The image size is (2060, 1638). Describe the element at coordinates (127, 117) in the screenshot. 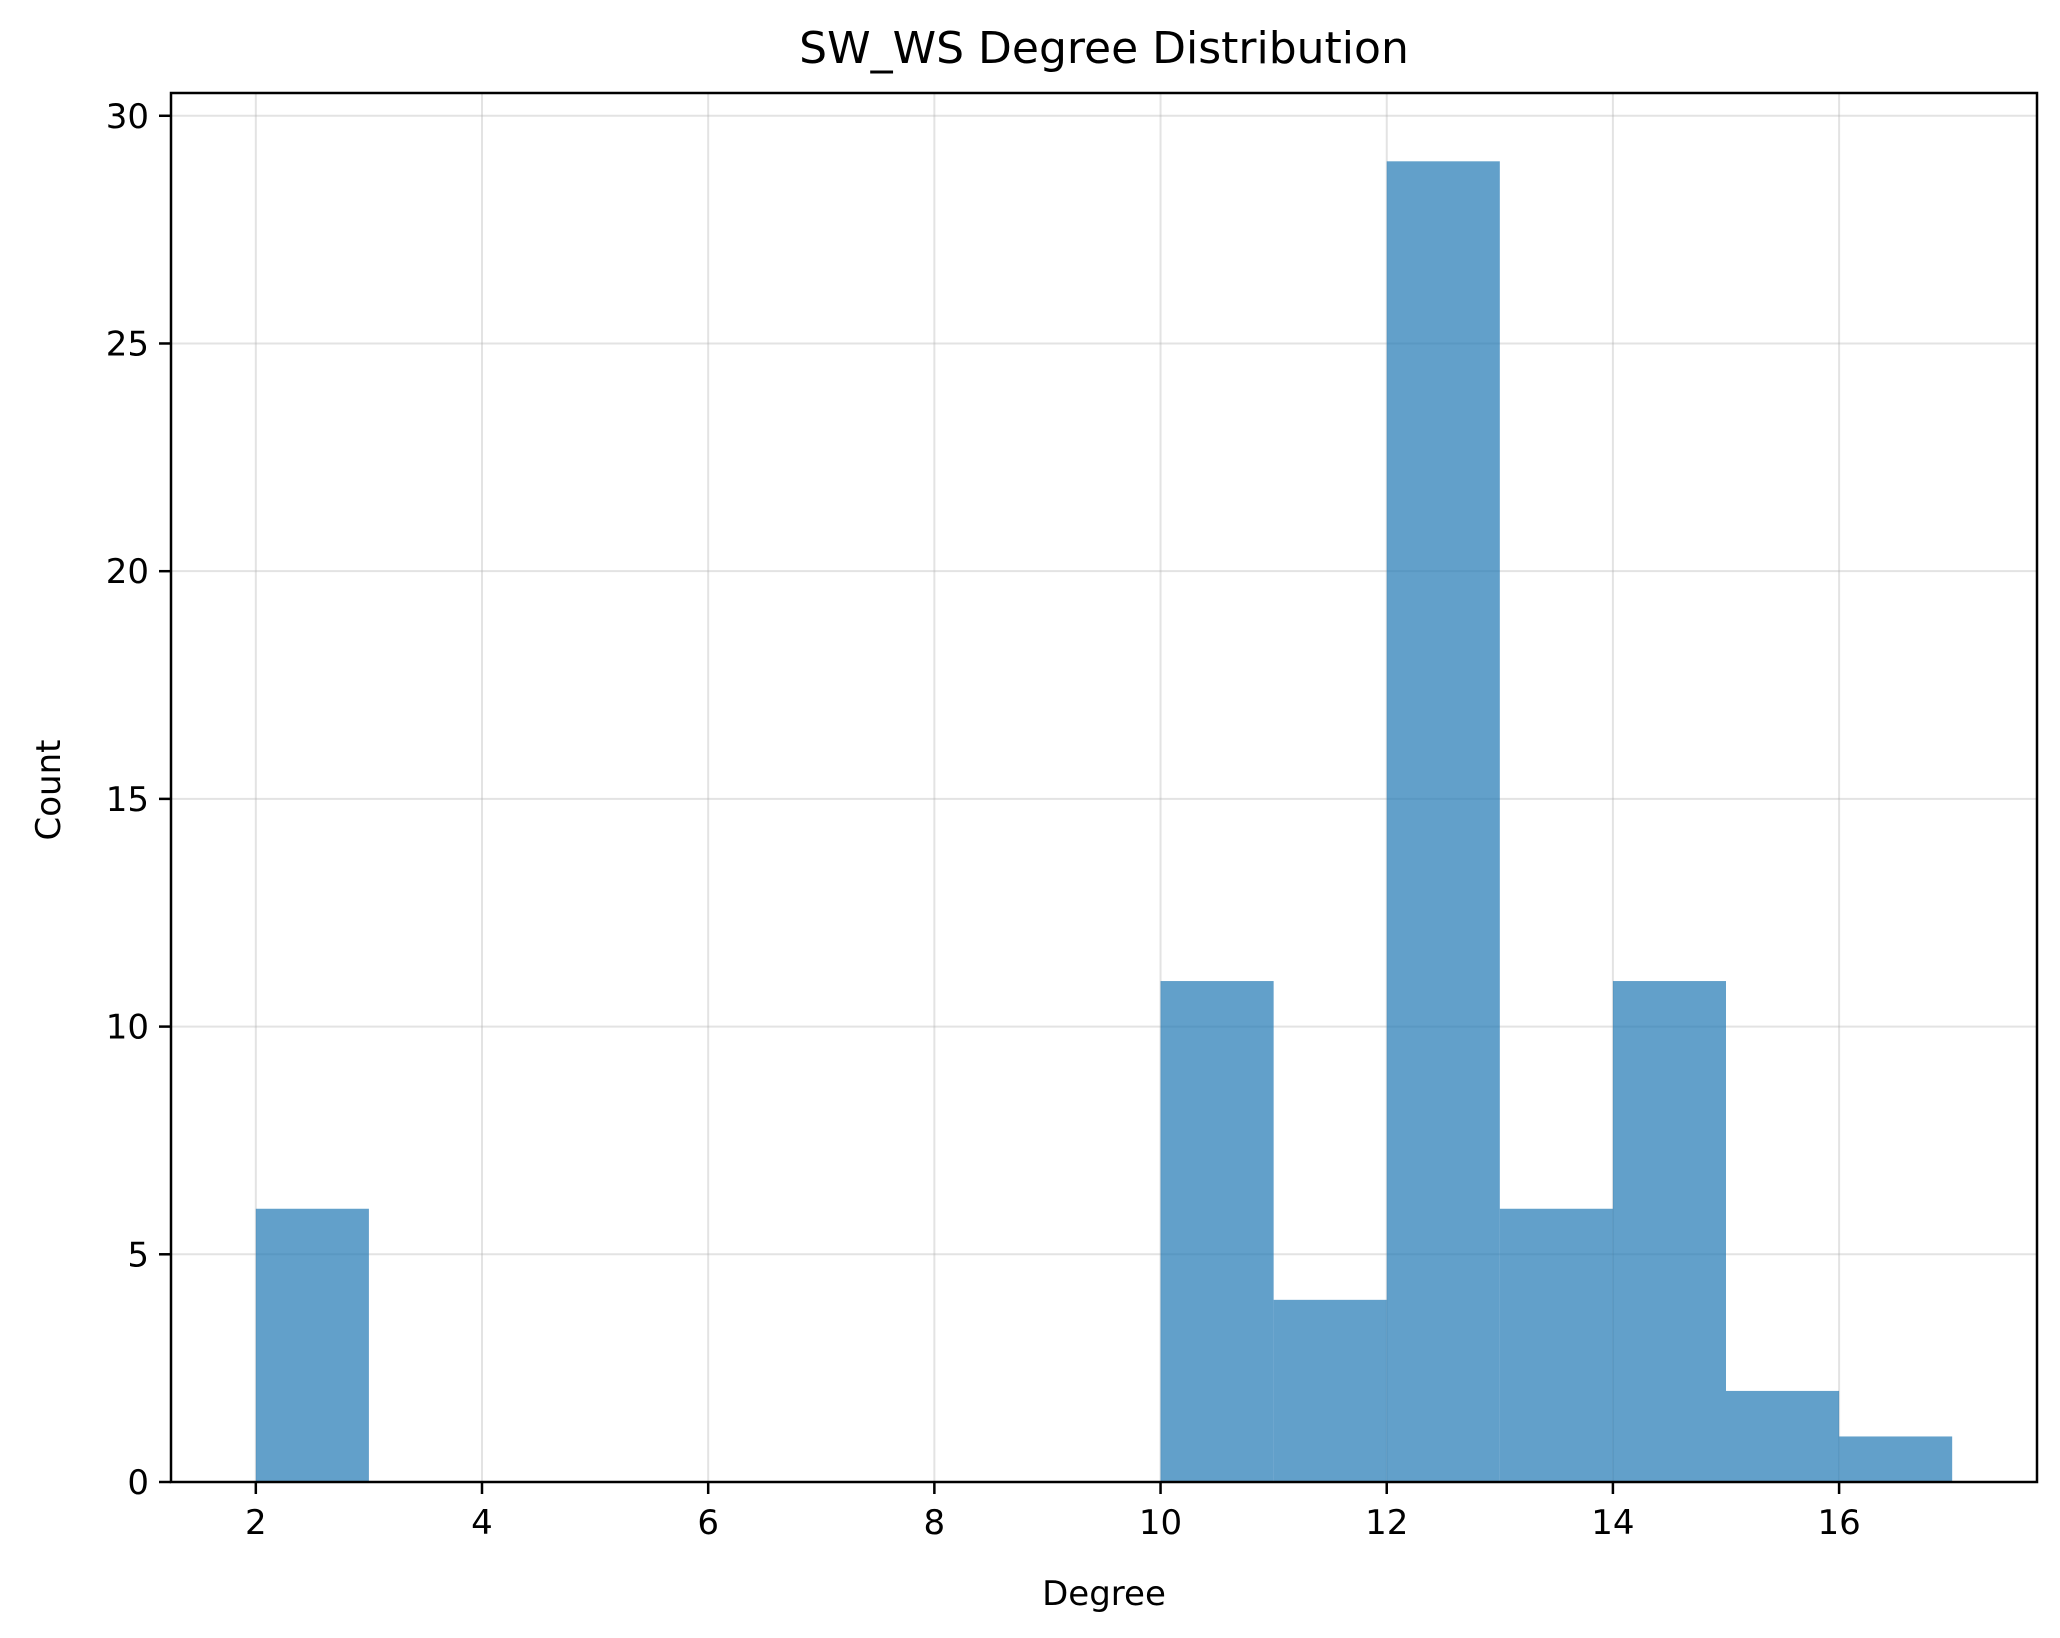

I see `y-tick-label: 30` at that location.